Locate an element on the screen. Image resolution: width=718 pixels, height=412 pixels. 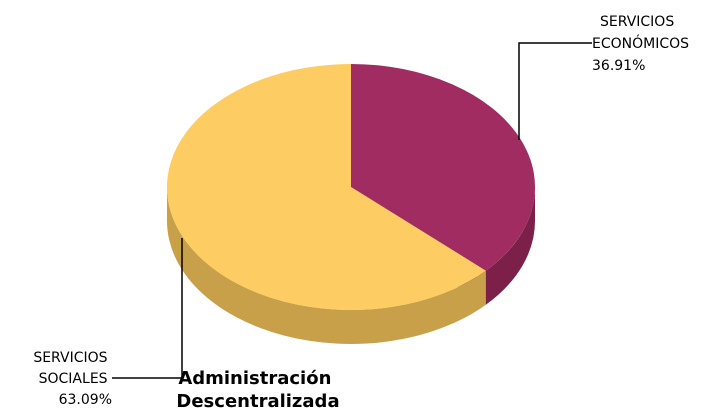
pie-side-servicios-economicos is located at coordinates (510, 246).